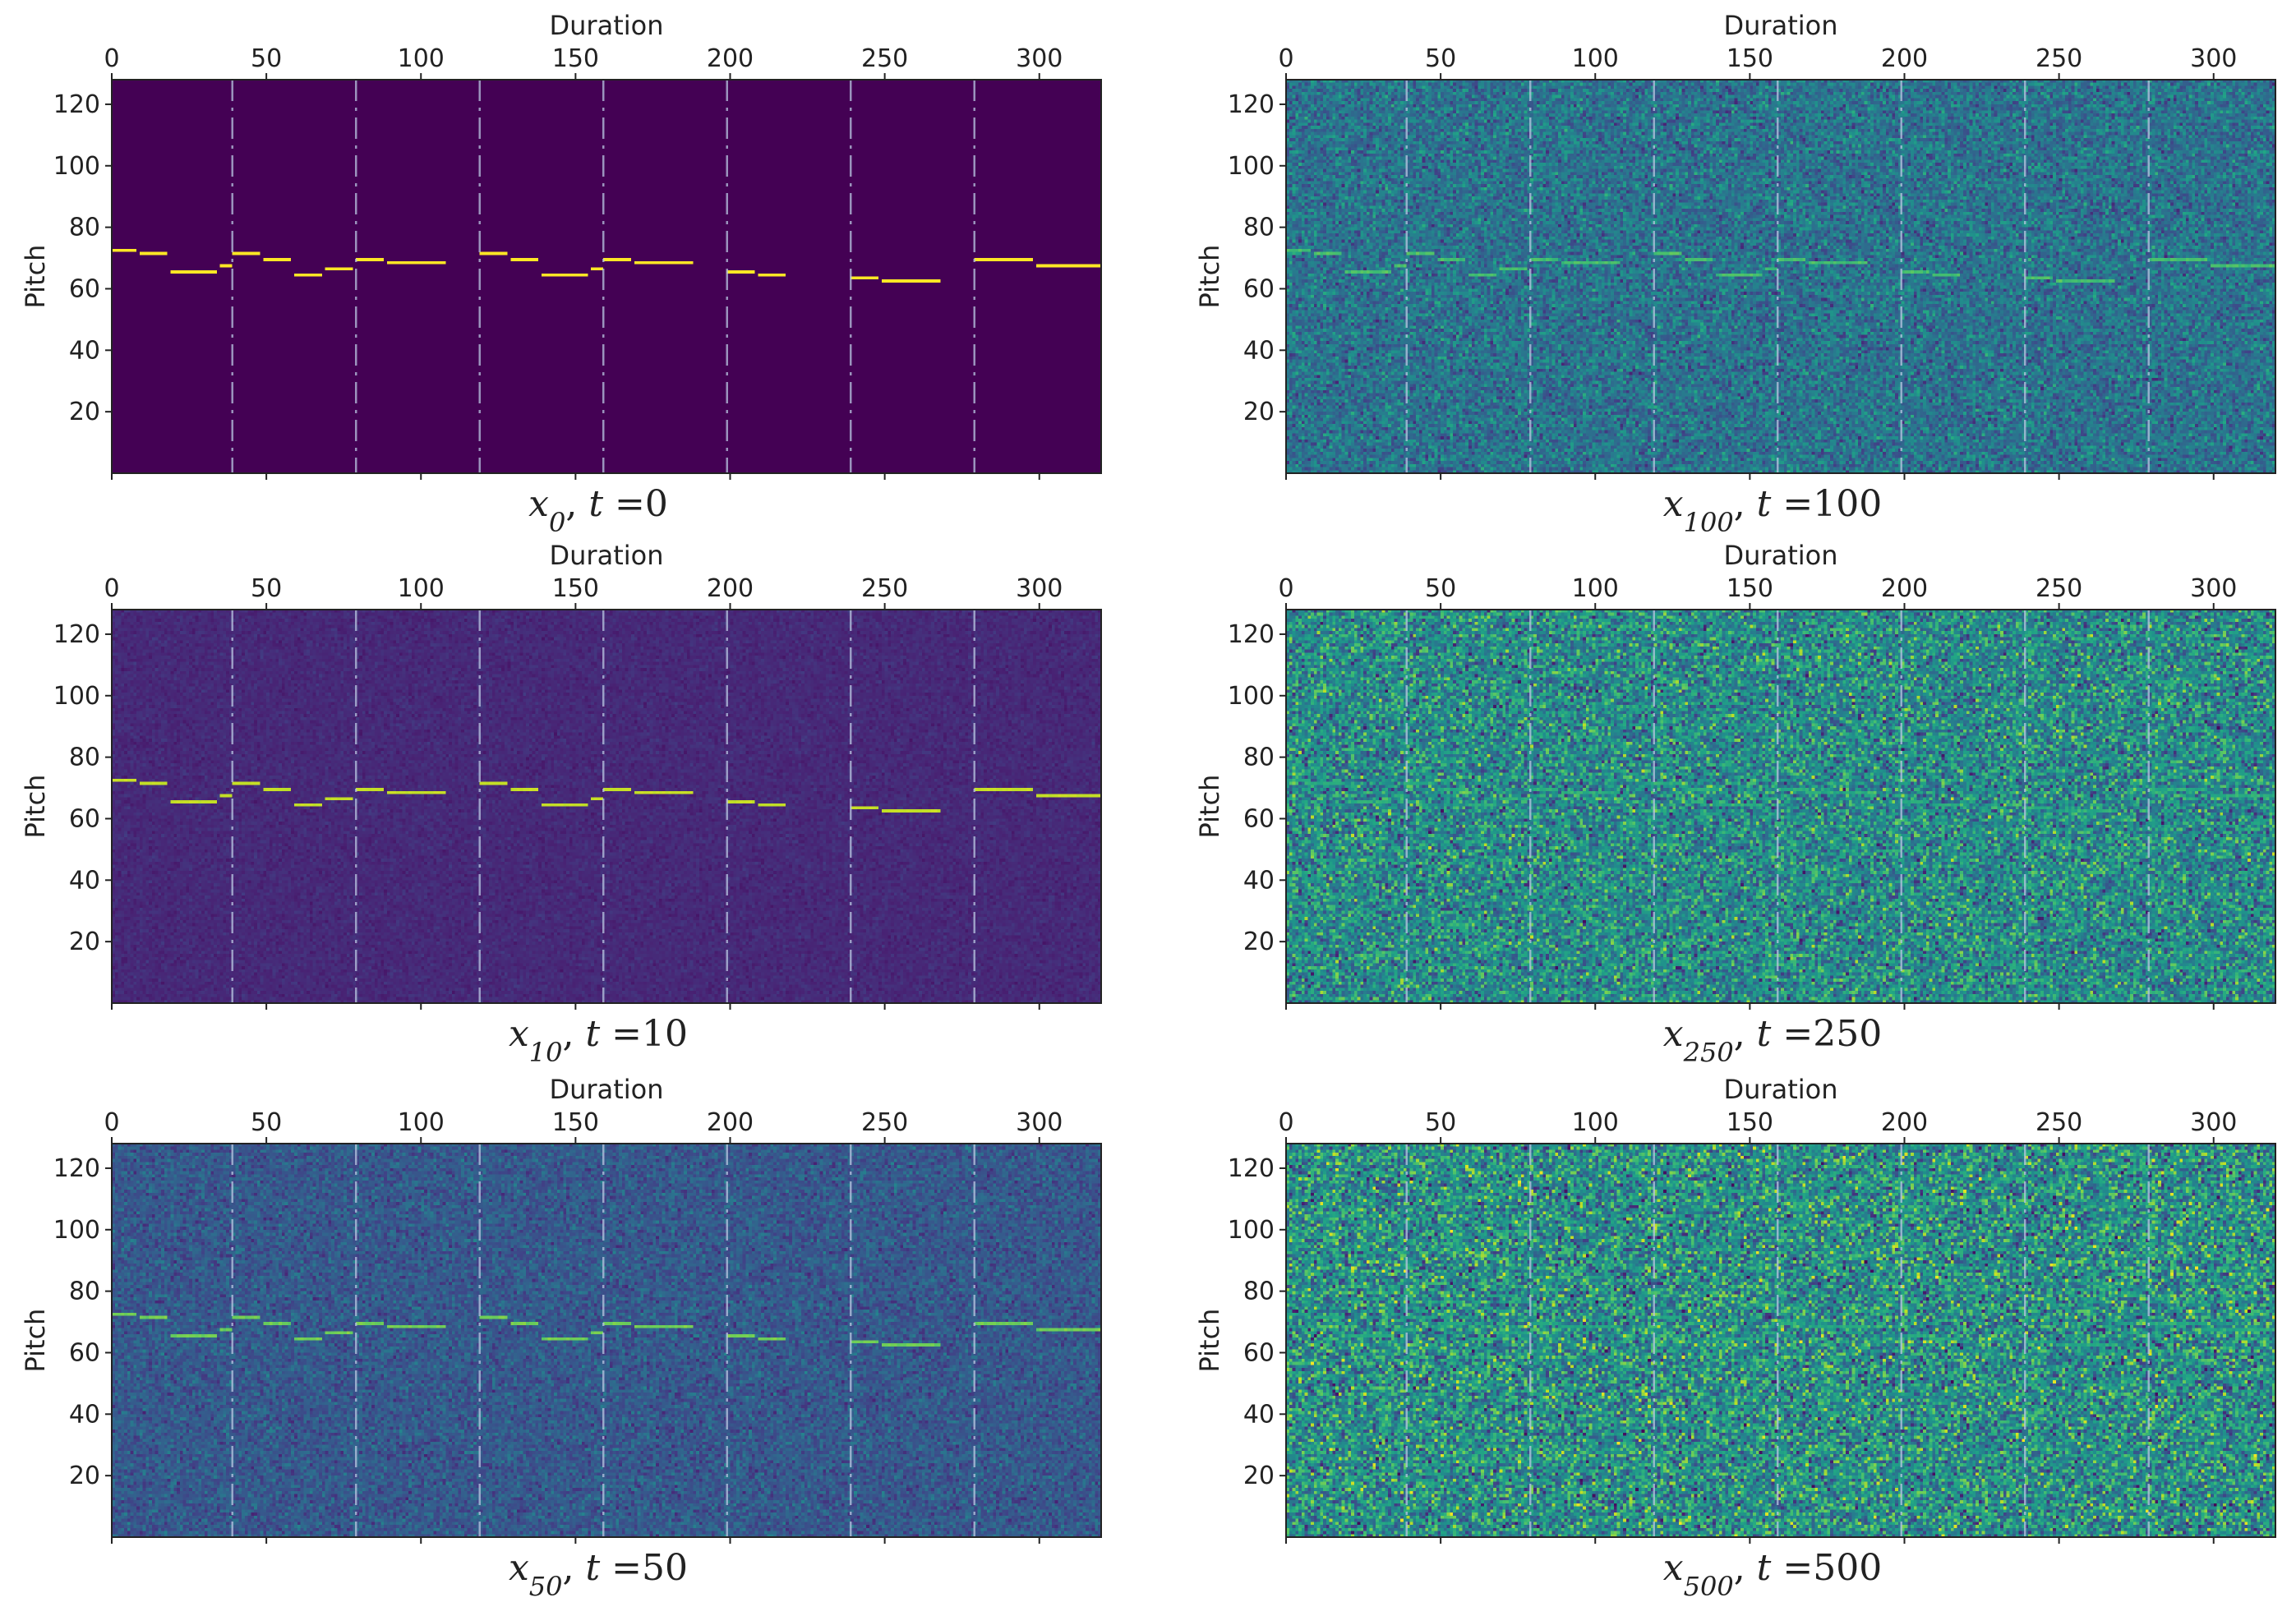 The image size is (2296, 1616). I want to click on caption-tvalue: =500, so click(1826, 1568).